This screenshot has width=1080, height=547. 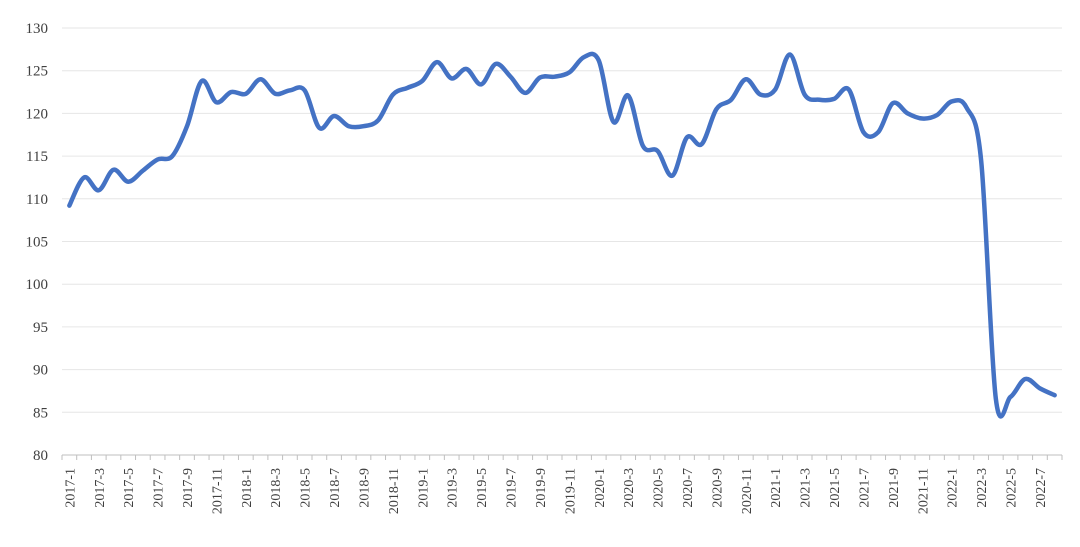 I want to click on x-tick-label: 2021-5, so click(x=835, y=488).